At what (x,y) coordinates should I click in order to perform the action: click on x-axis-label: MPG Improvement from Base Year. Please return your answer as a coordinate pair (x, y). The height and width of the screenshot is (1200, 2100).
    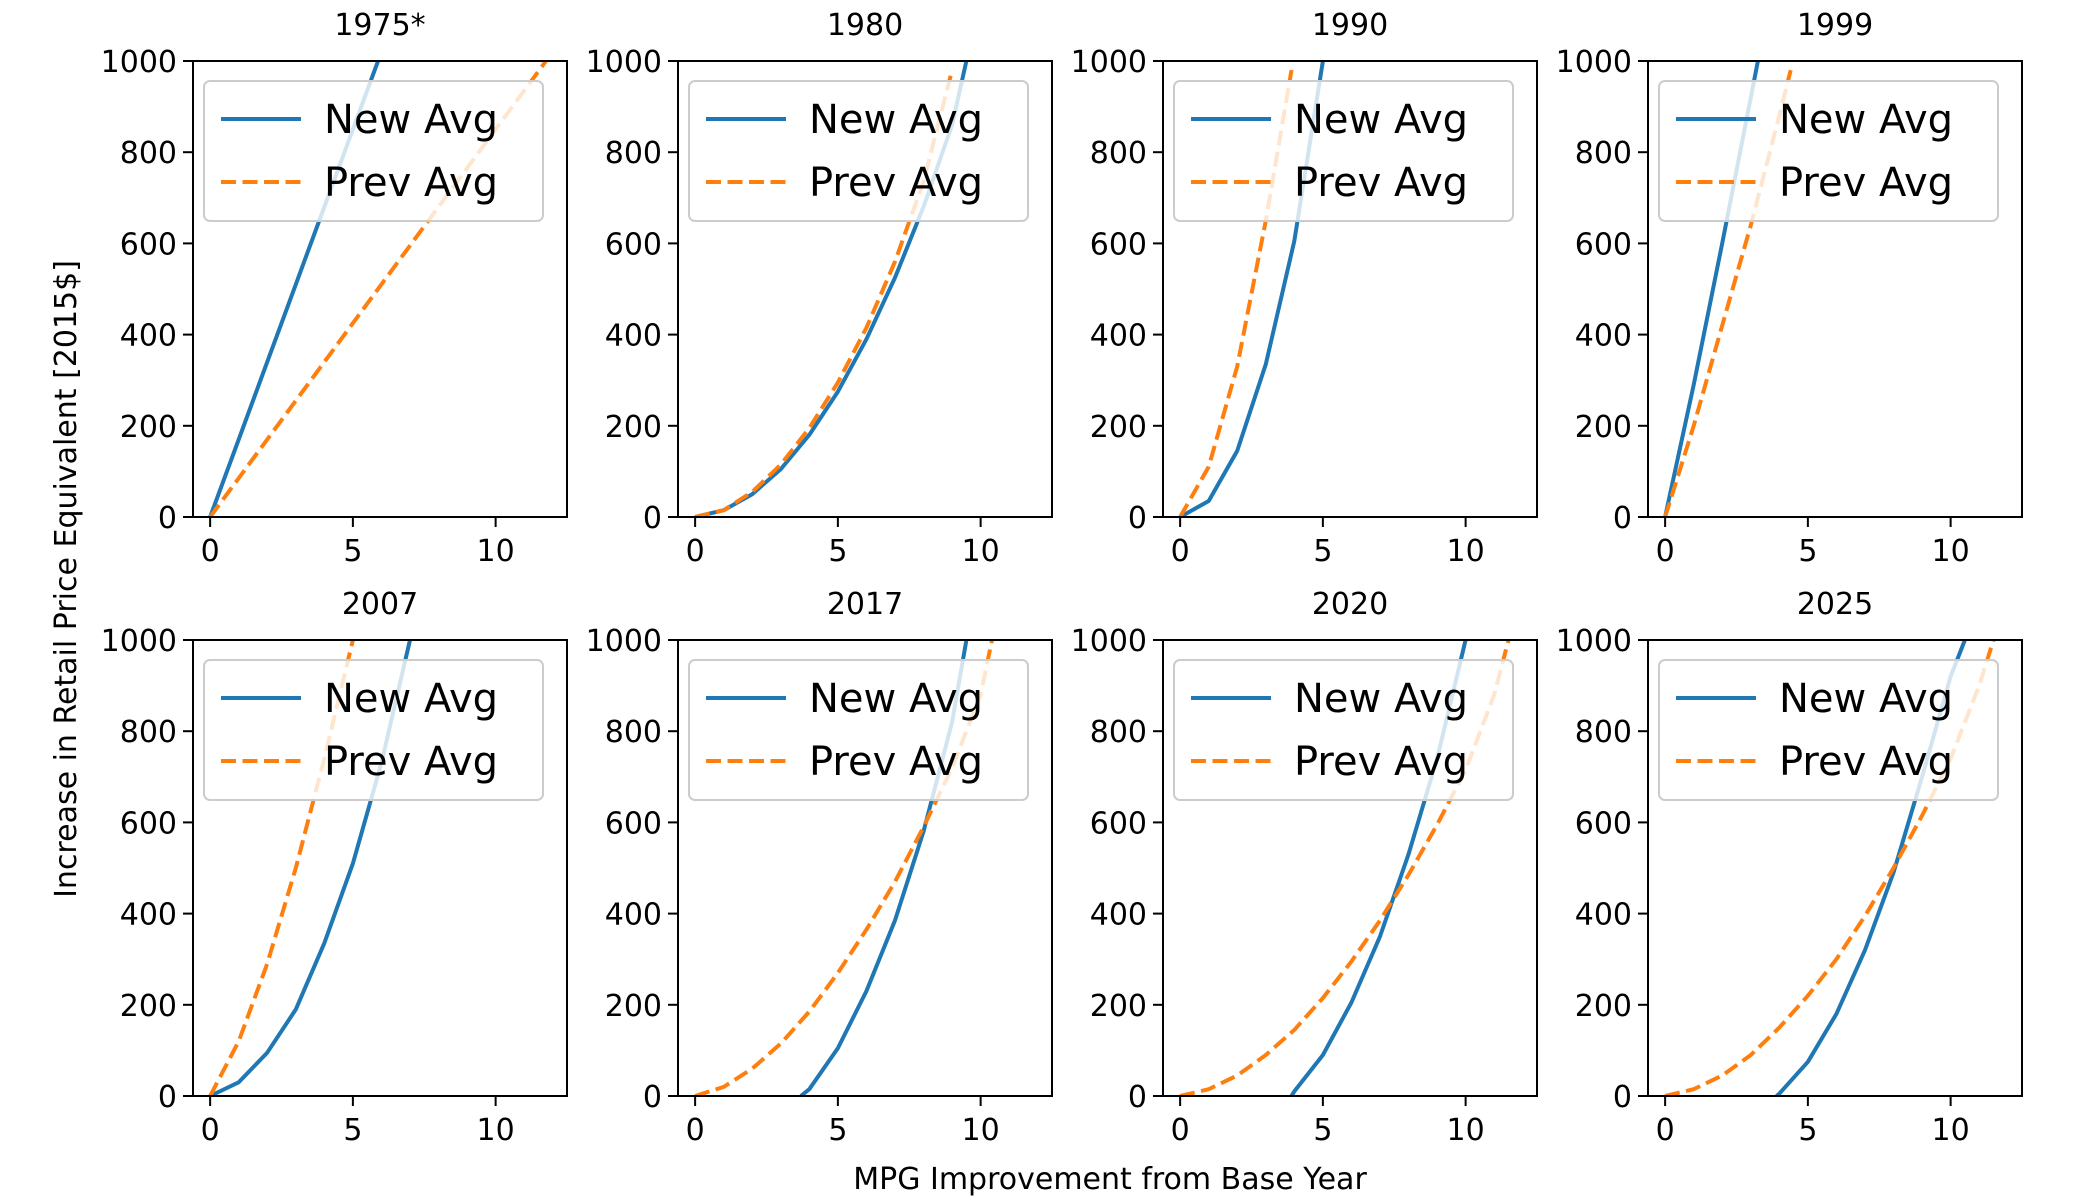
    Looking at the image, I should click on (1110, 1179).